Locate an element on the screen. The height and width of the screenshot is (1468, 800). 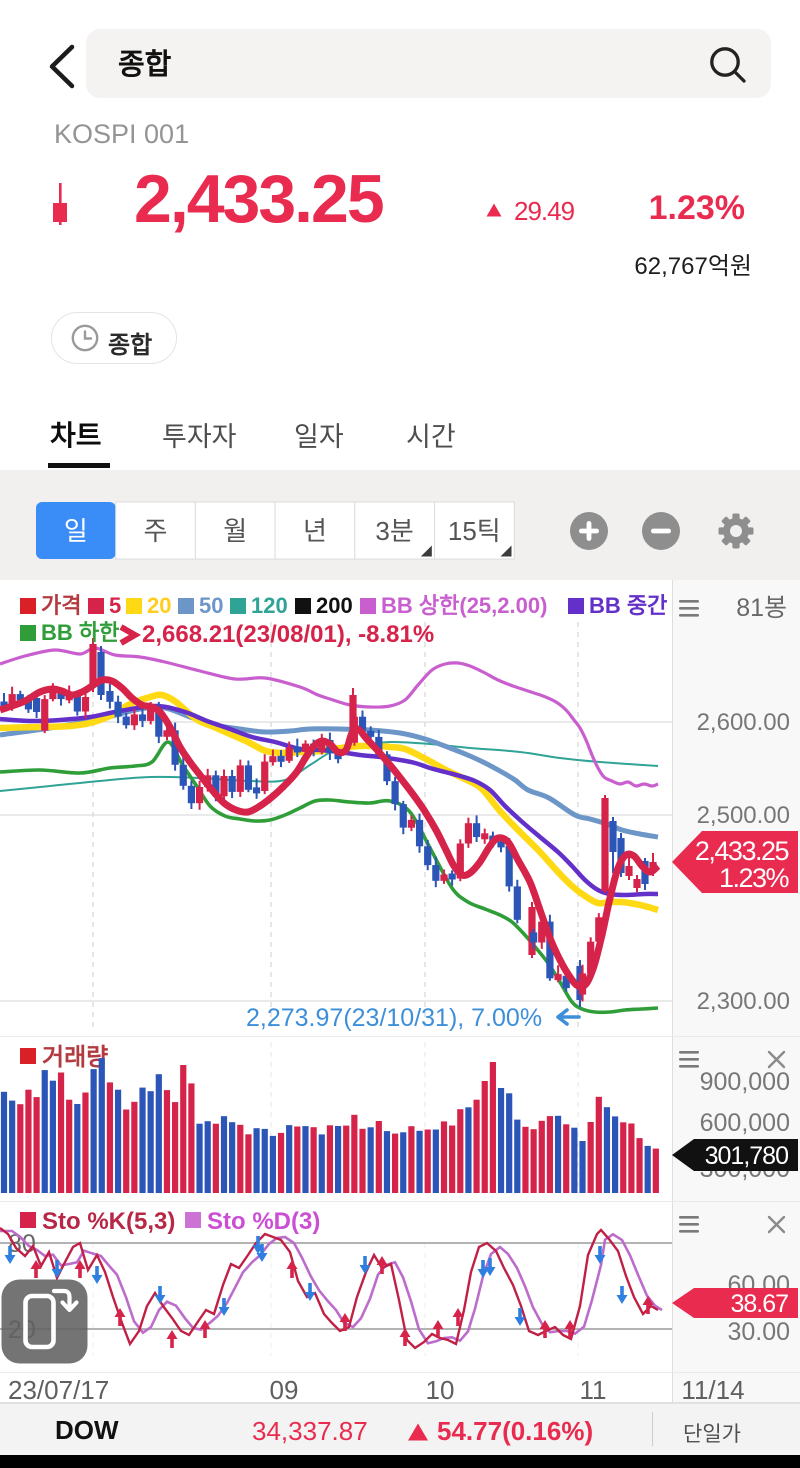
svg-text: 2,668.21(23/08/01), -8.81% is located at coordinates (288, 634).